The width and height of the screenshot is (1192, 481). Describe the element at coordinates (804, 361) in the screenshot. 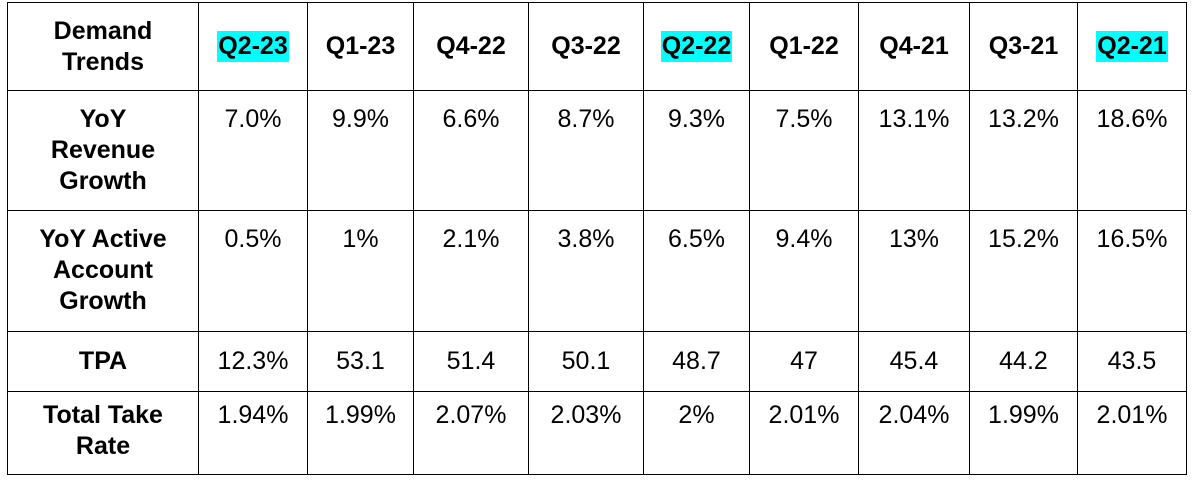

I see `table-cell: 47` at that location.